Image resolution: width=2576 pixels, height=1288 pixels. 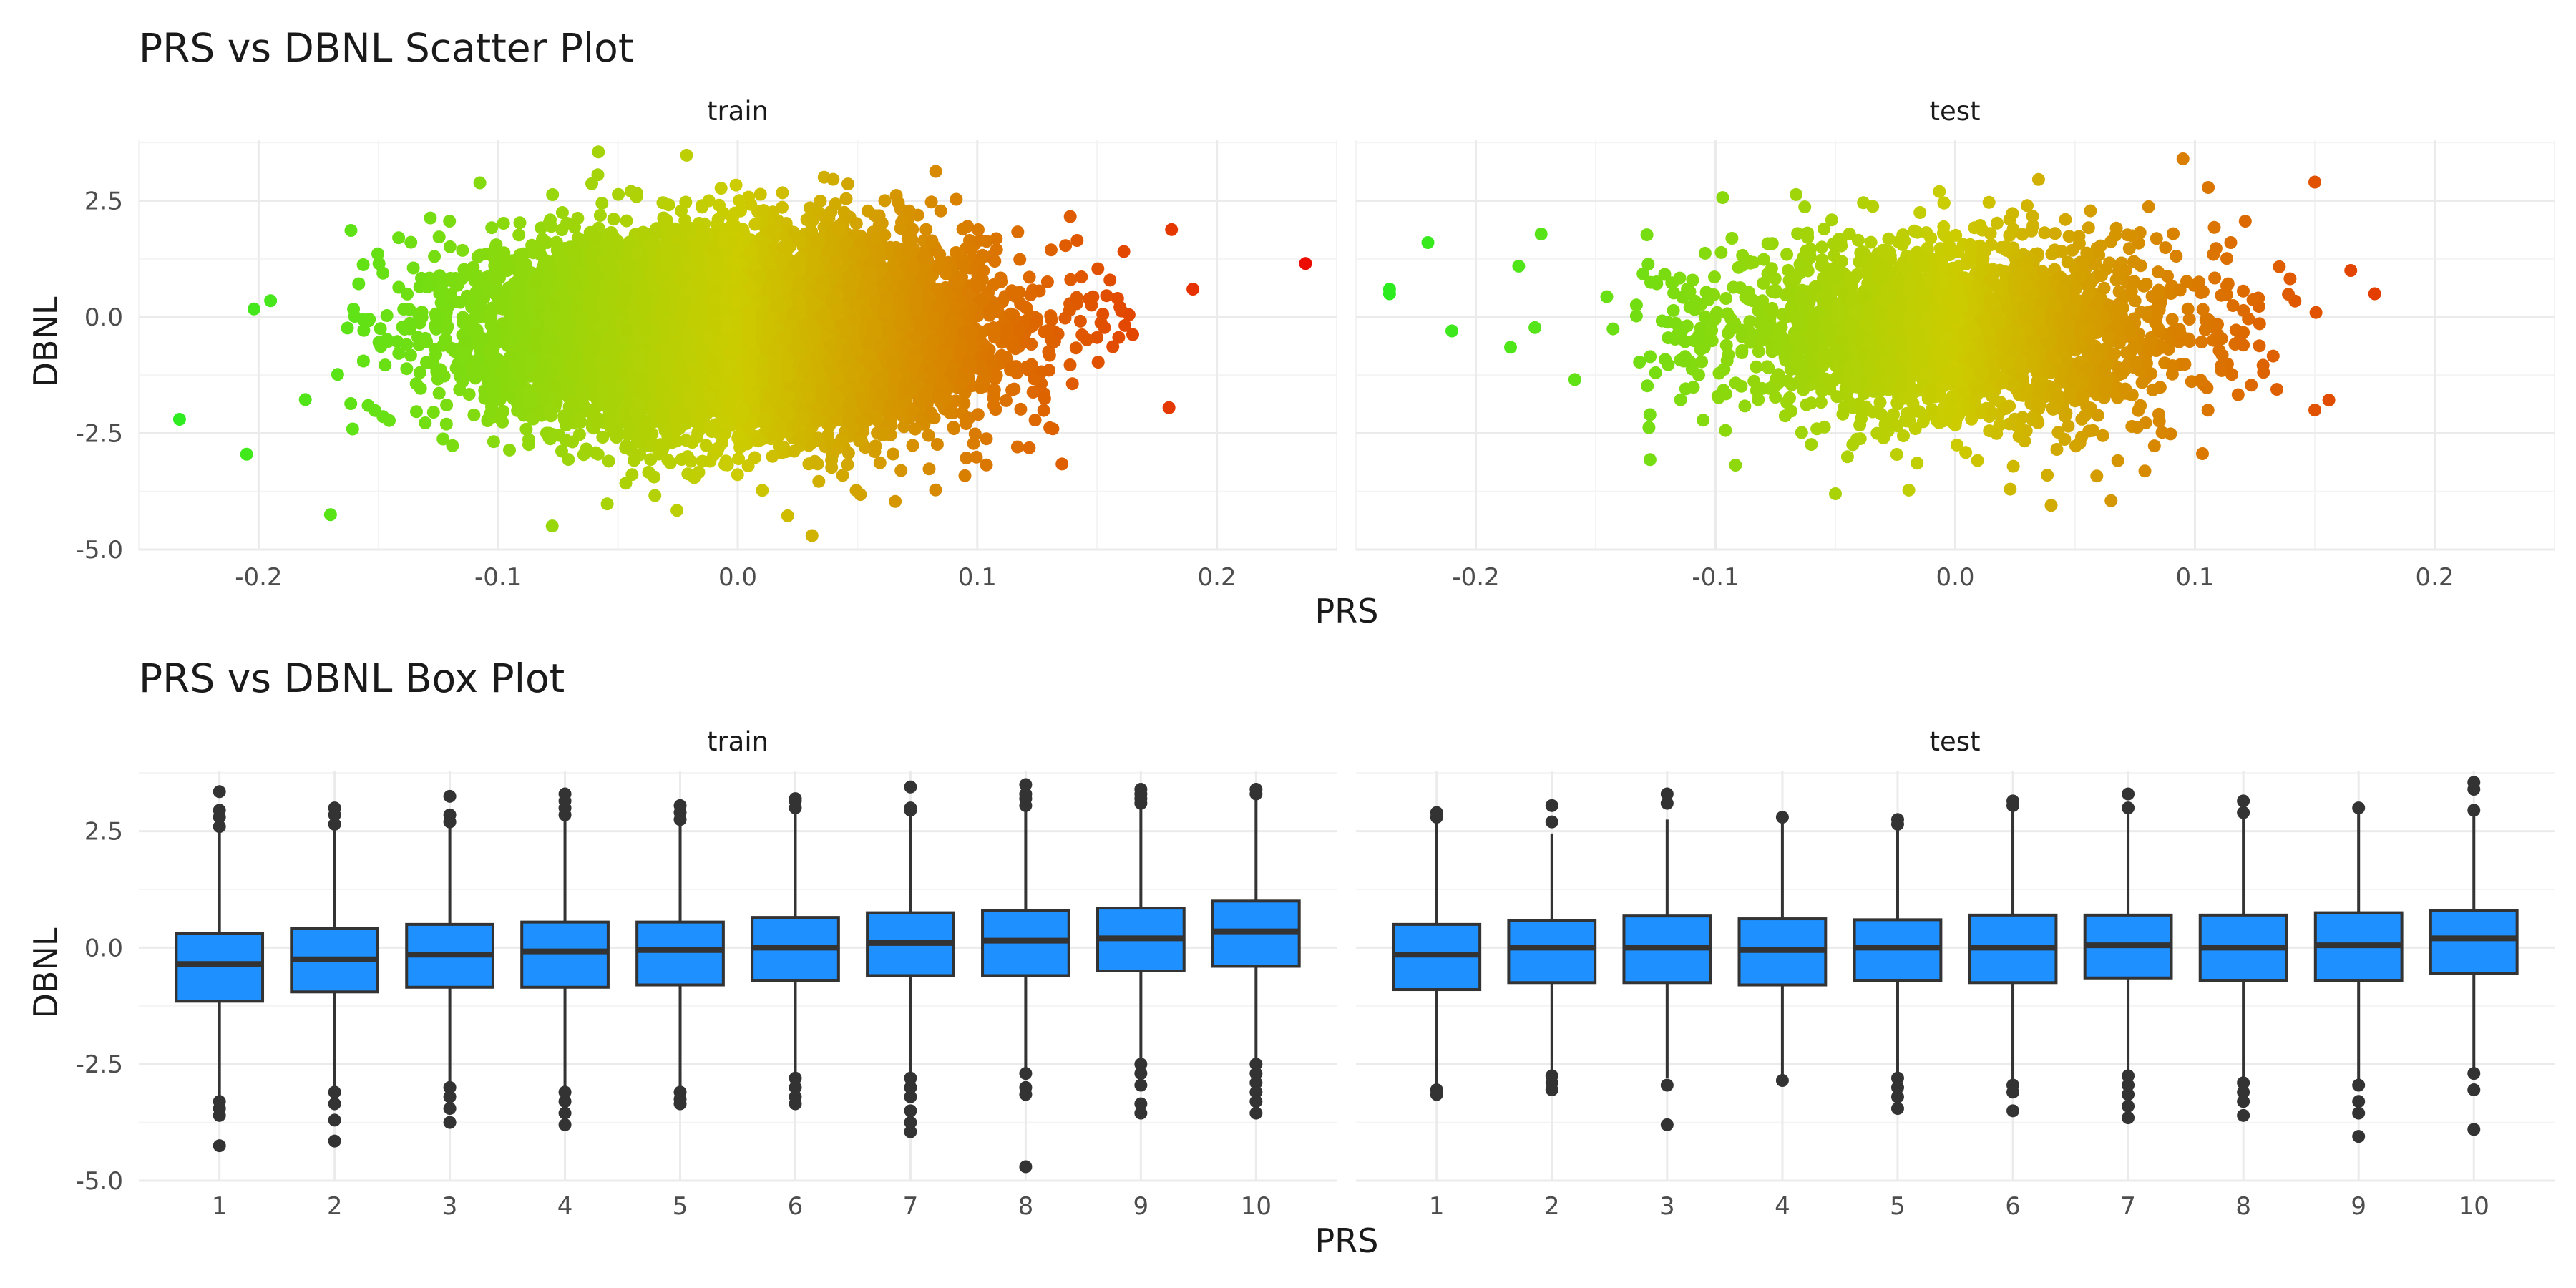 I want to click on scatter-strip-test: test, so click(x=1954, y=111).